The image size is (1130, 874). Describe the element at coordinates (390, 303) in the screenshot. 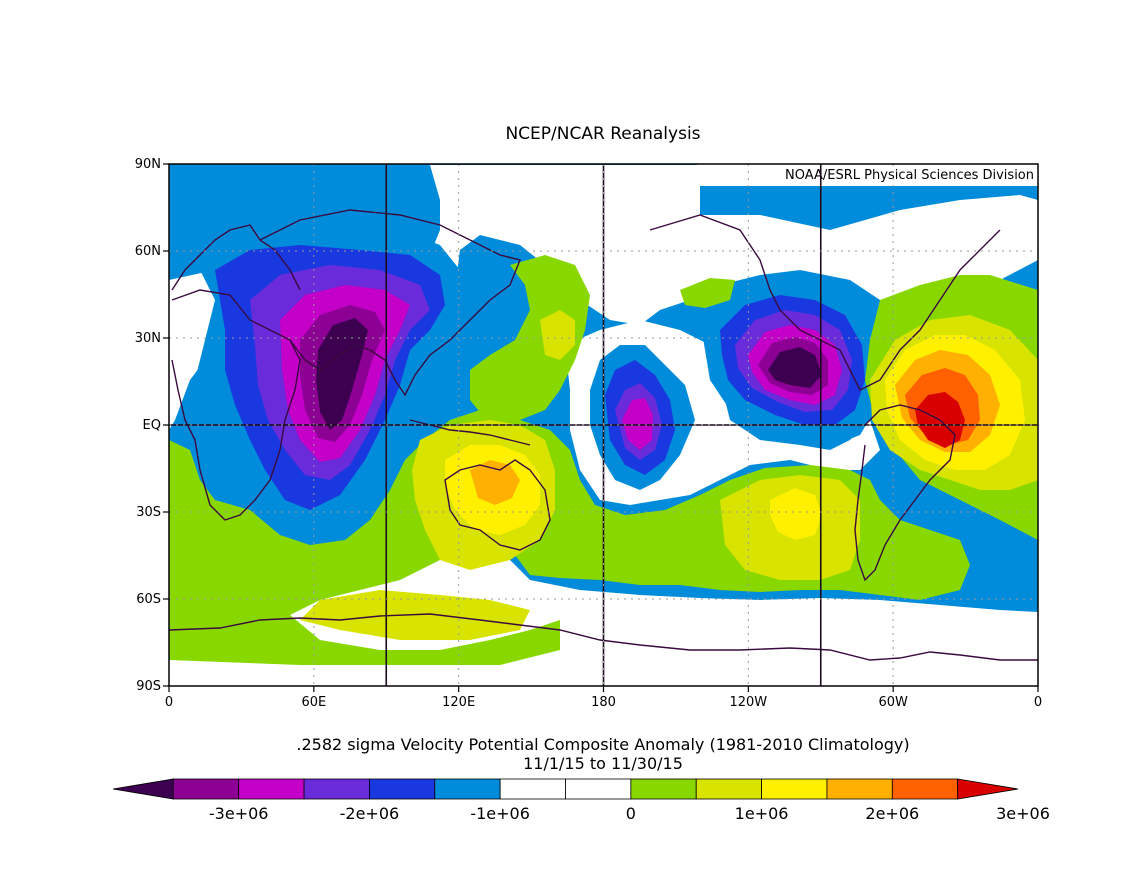

I see `coastline-asia` at that location.